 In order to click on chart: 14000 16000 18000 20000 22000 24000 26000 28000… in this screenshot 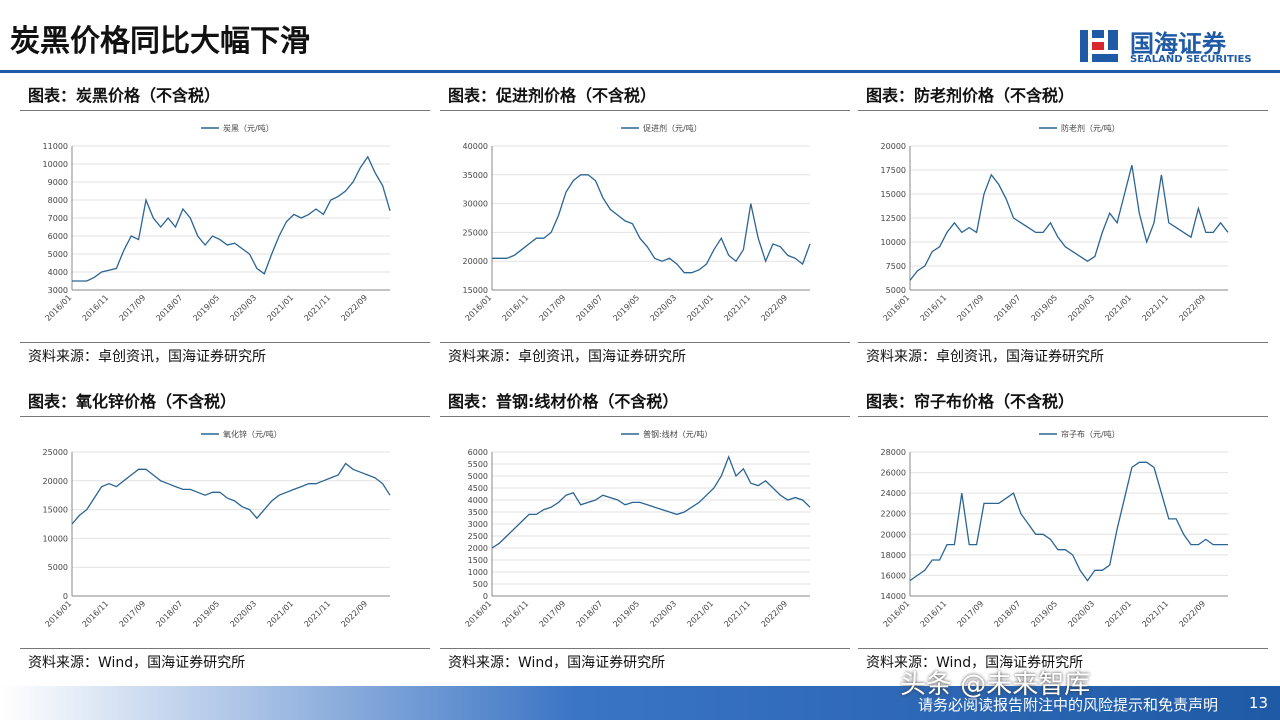, I will do `click(1054, 529)`.